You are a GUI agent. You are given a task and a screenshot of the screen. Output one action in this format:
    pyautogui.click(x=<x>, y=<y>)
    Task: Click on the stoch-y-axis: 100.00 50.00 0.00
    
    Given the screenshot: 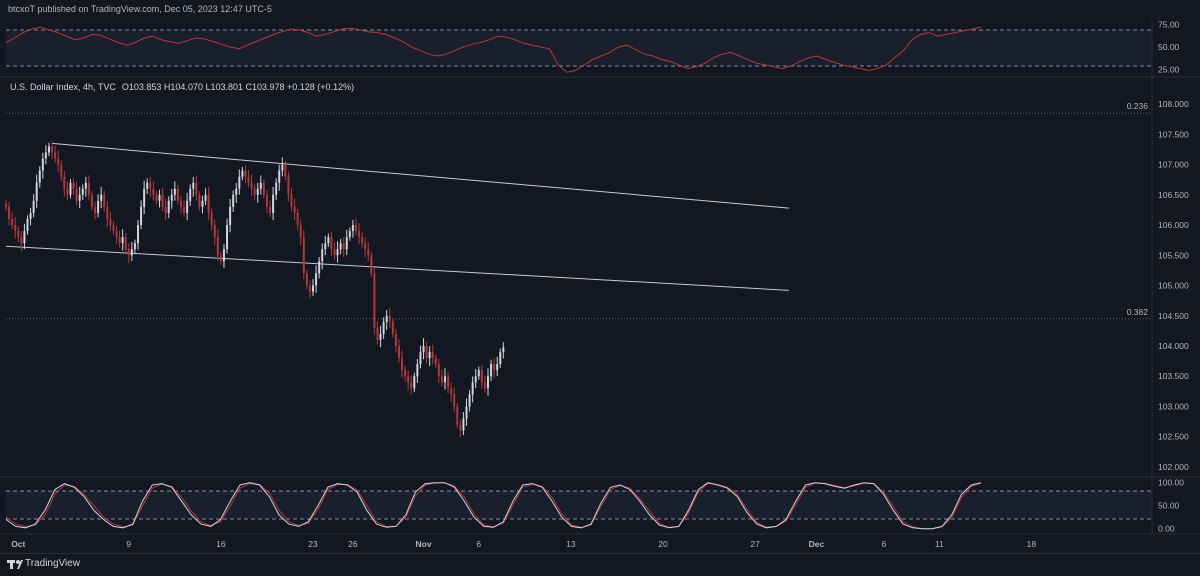 What is the action you would take?
    pyautogui.click(x=1171, y=506)
    